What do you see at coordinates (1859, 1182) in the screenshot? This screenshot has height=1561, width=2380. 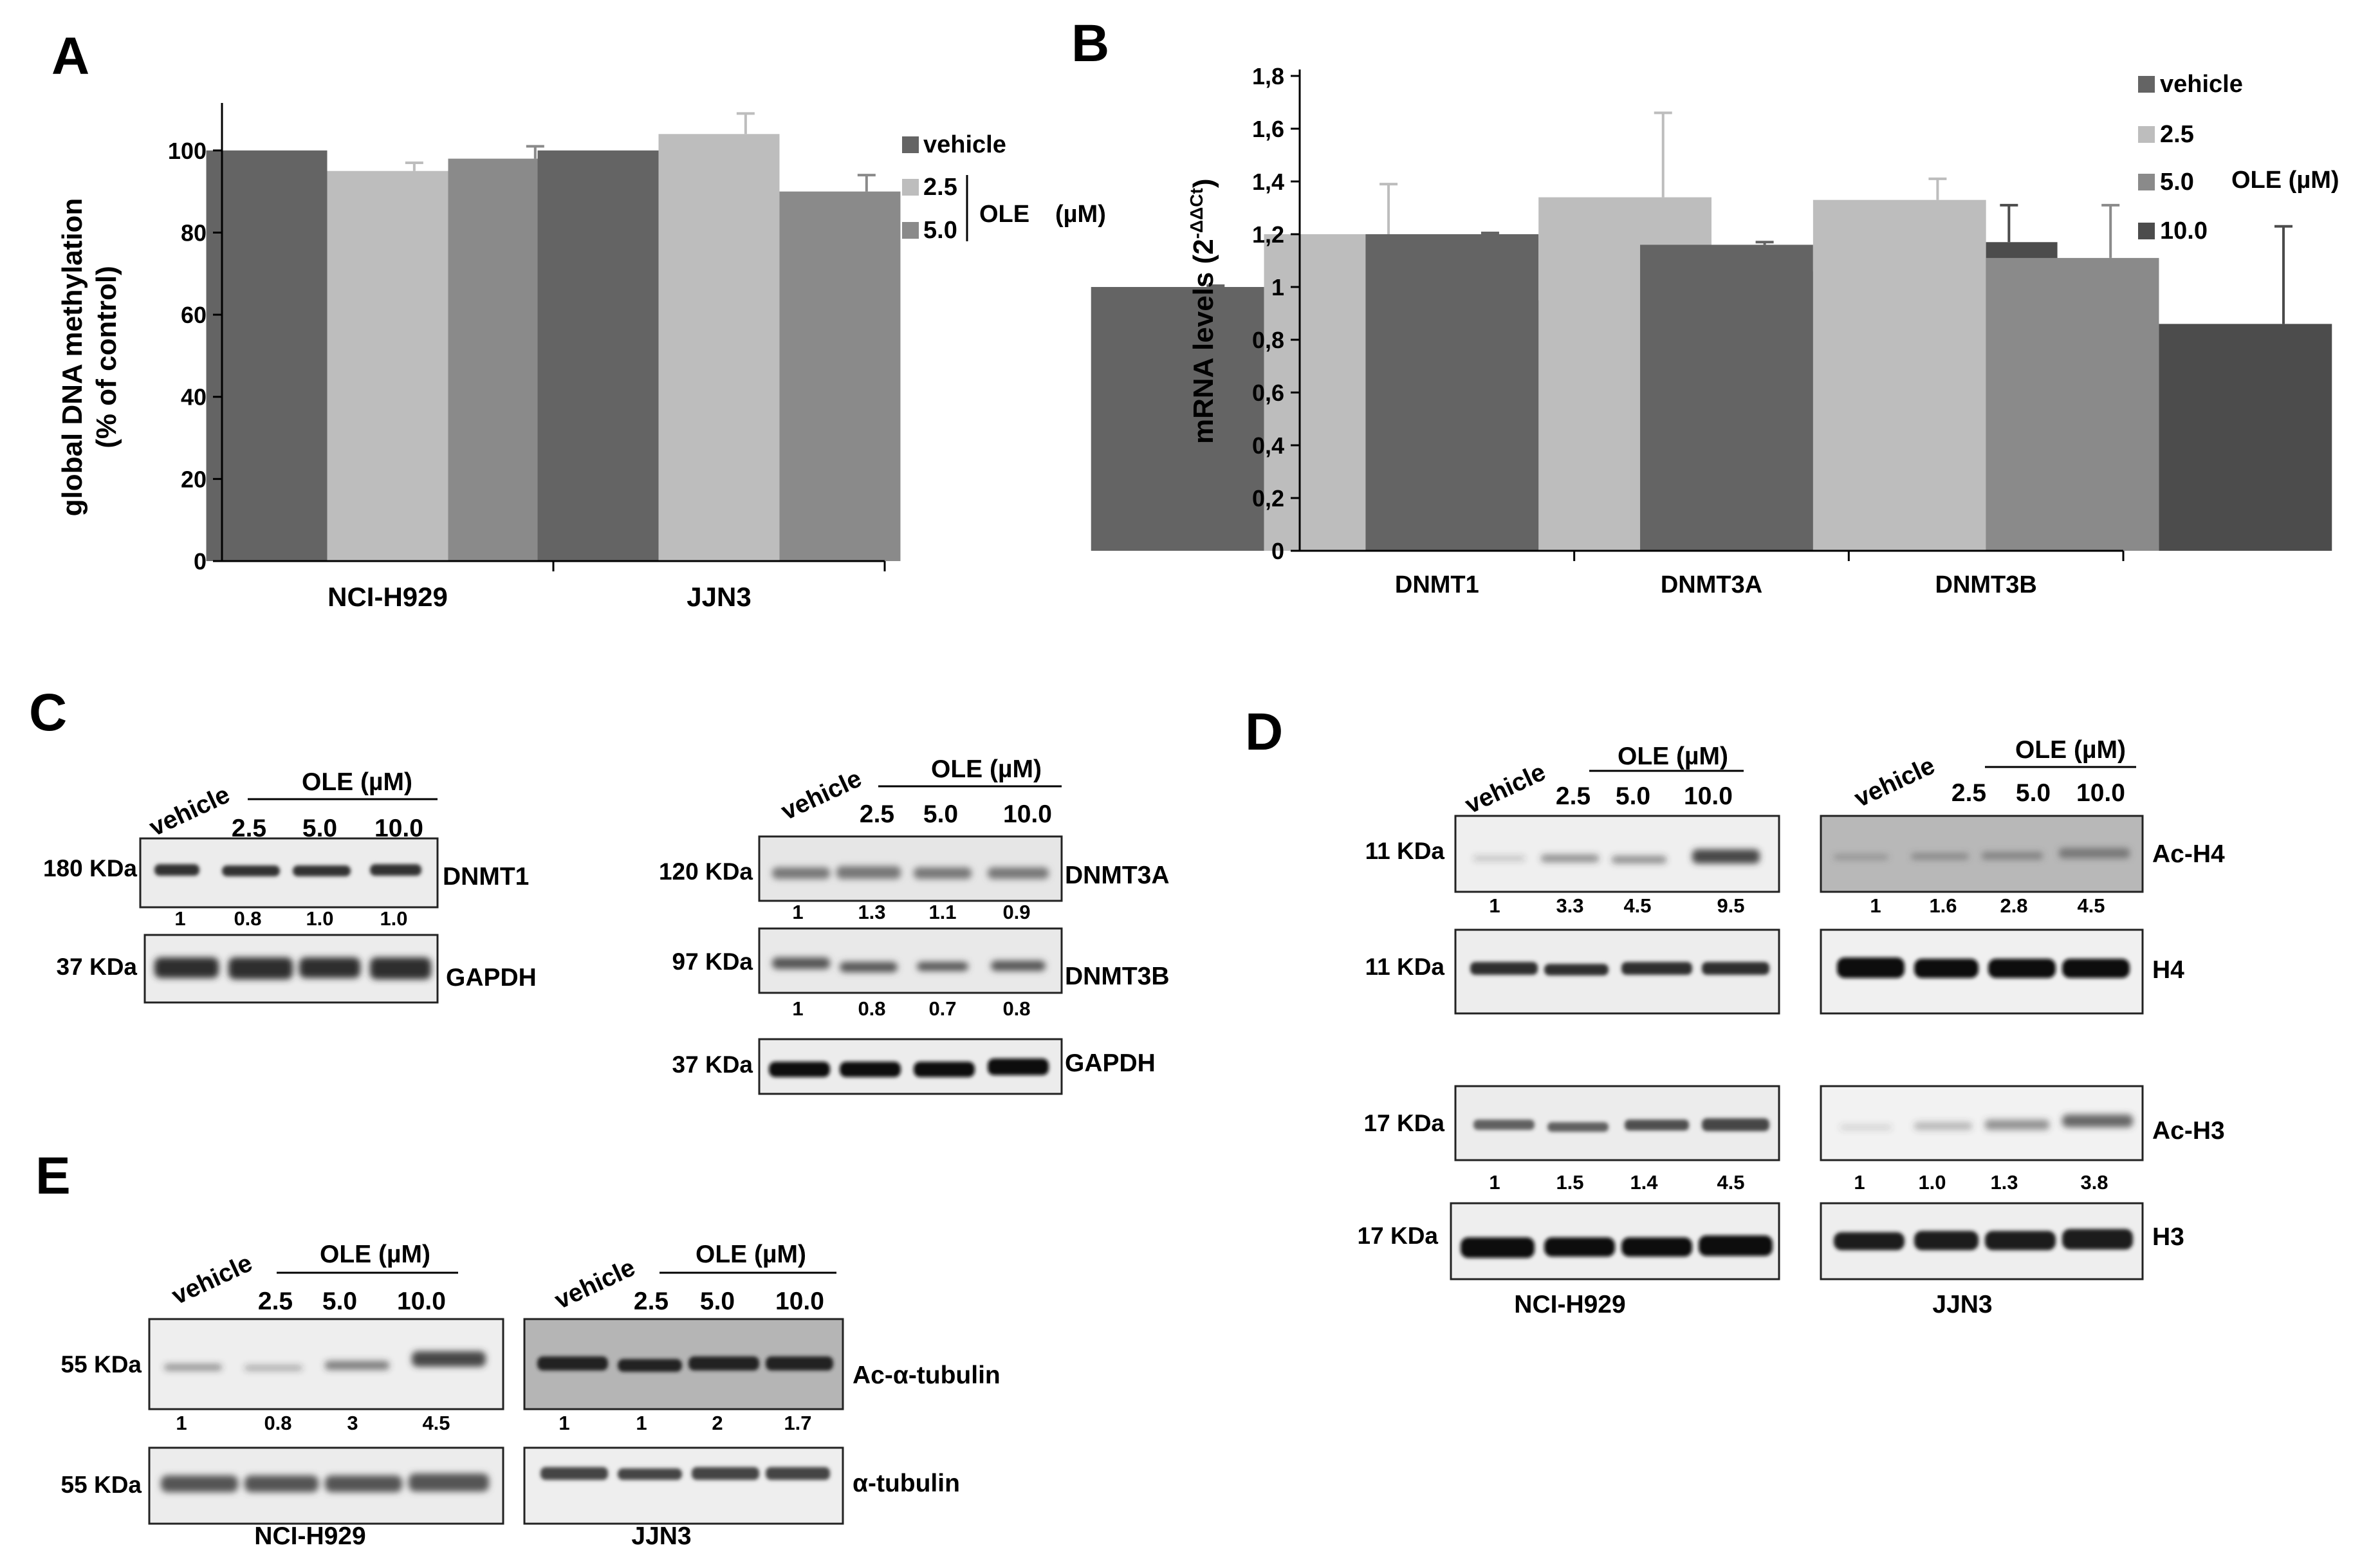 I see `quant-ach3-jjn3-1: 1` at bounding box center [1859, 1182].